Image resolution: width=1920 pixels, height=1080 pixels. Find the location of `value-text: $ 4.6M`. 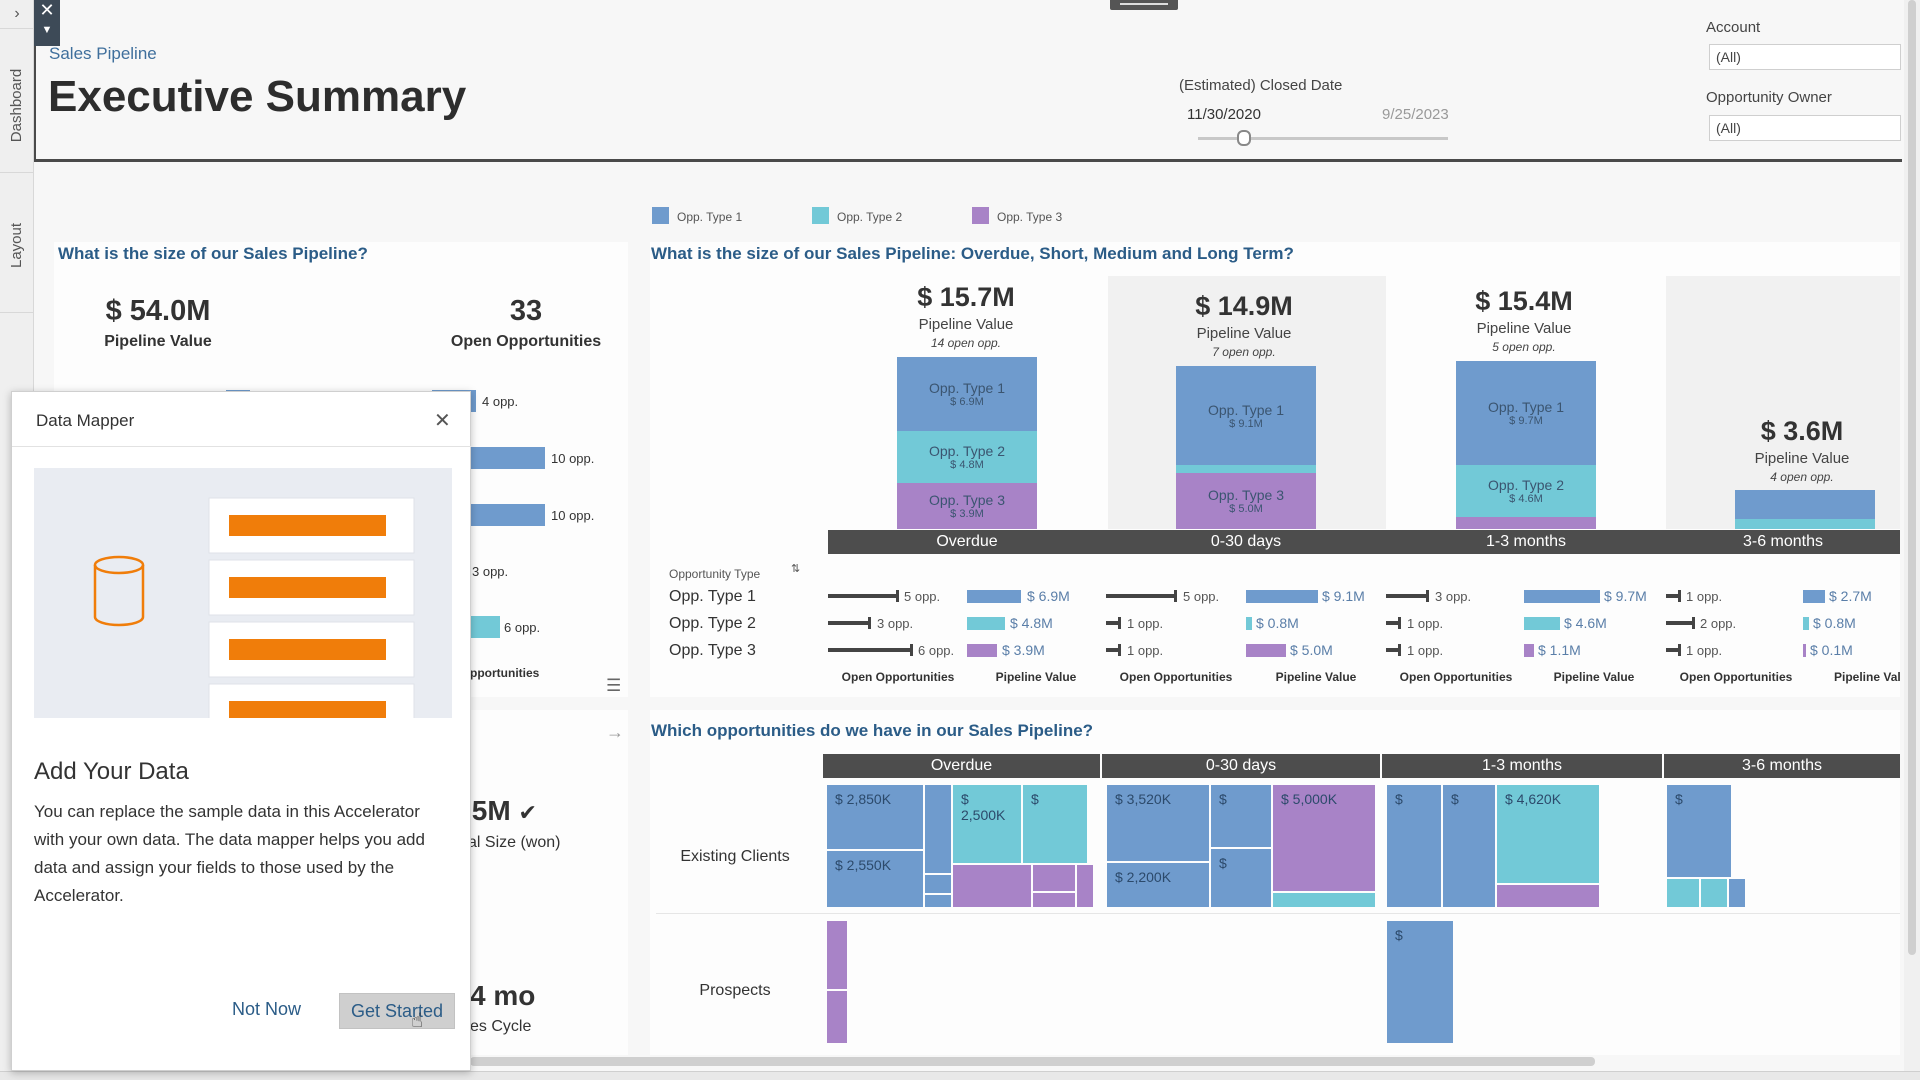

value-text: $ 4.6M is located at coordinates (1585, 623).